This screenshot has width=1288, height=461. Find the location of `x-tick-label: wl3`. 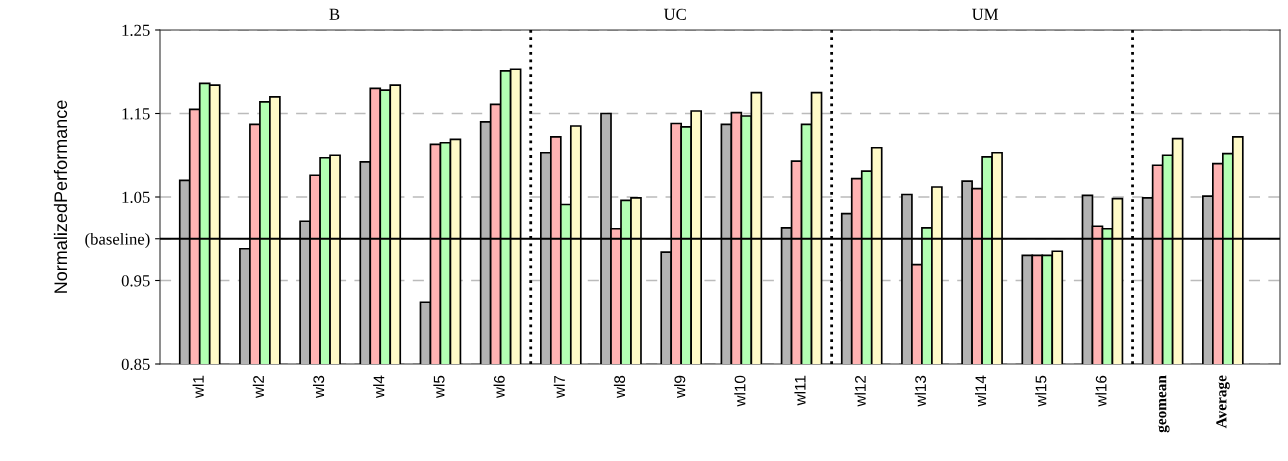

x-tick-label: wl3 is located at coordinates (318, 387).